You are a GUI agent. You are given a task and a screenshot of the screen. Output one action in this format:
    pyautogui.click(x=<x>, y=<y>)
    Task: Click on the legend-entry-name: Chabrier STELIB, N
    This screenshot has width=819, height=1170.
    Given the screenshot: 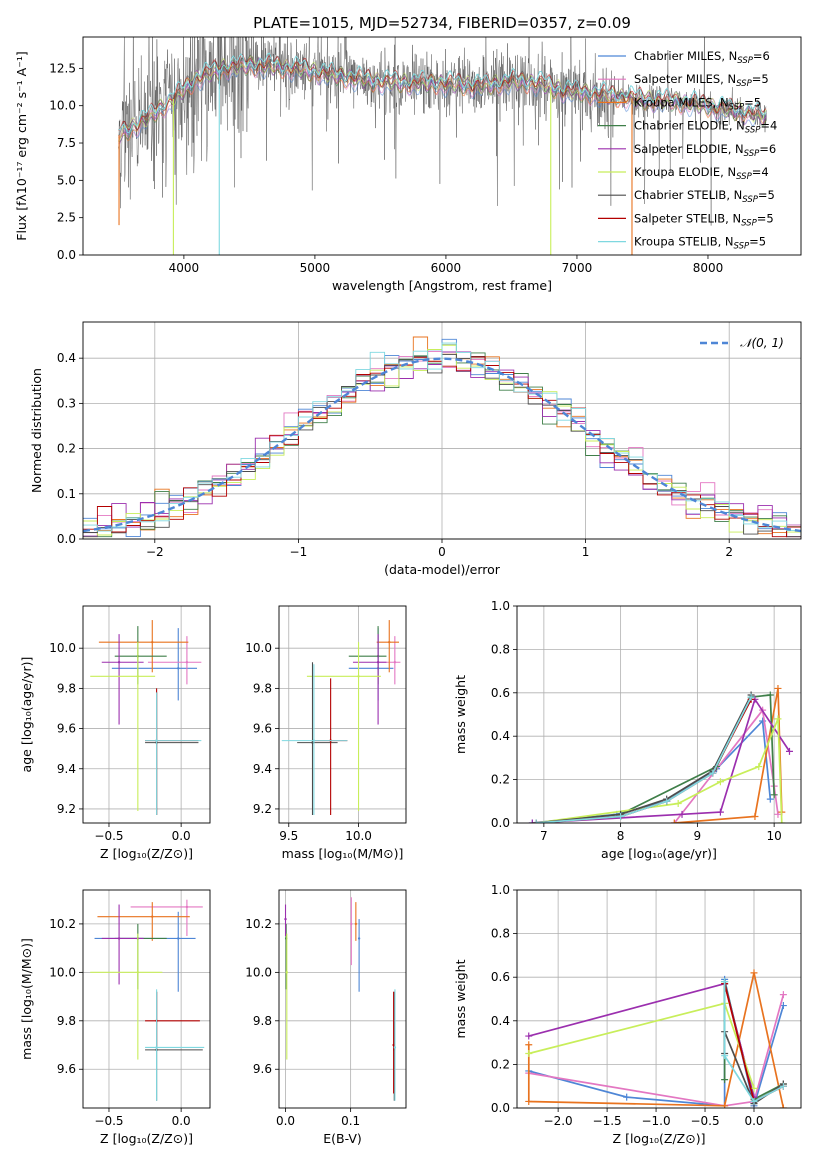 What is the action you would take?
    pyautogui.click(x=688, y=195)
    